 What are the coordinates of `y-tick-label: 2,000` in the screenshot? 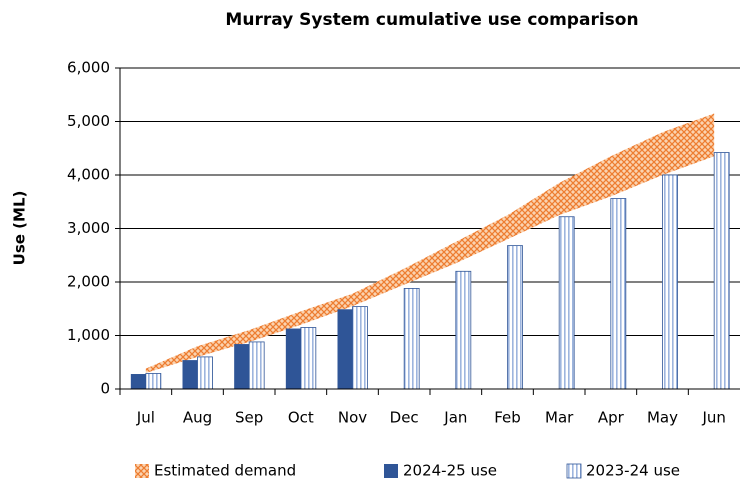 It's located at (88, 282).